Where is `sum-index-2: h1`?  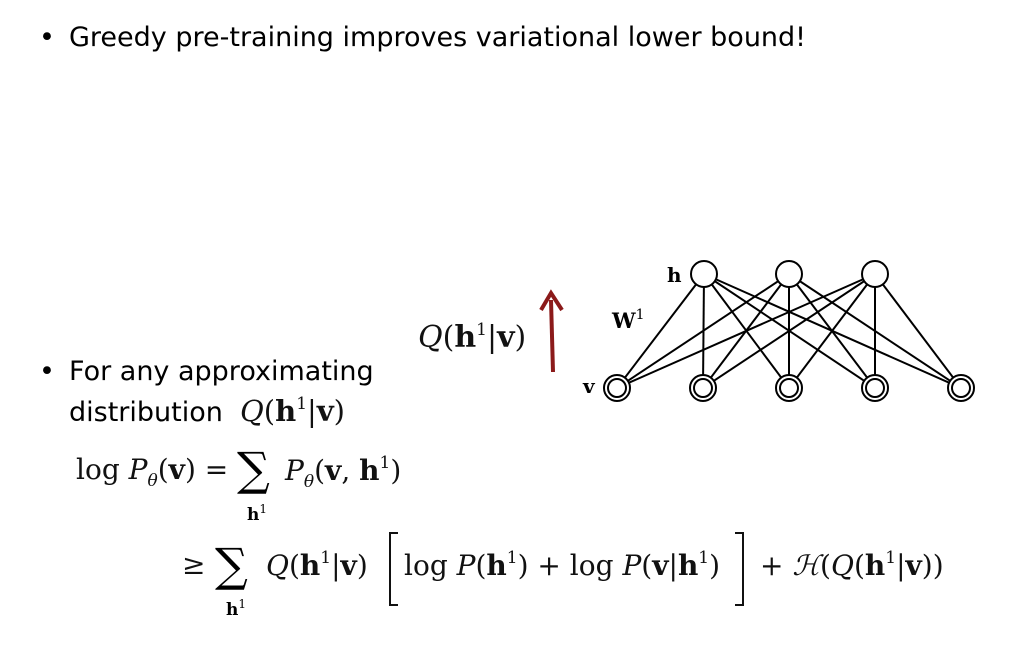 sum-index-2: h1 is located at coordinates (236, 608).